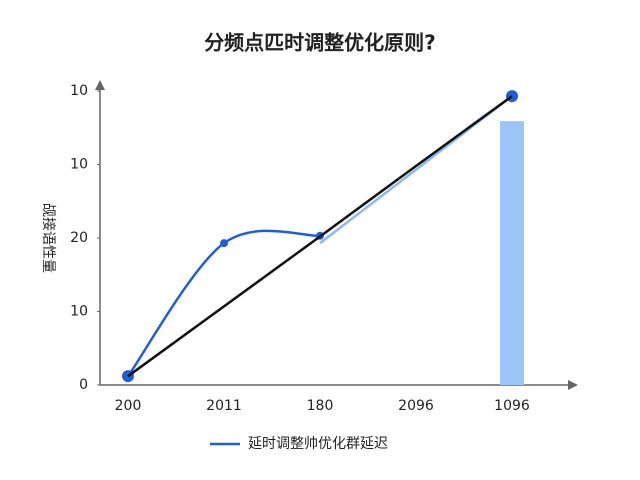 The height and width of the screenshot is (480, 640). I want to click on x-tick-label: 2096, so click(416, 406).